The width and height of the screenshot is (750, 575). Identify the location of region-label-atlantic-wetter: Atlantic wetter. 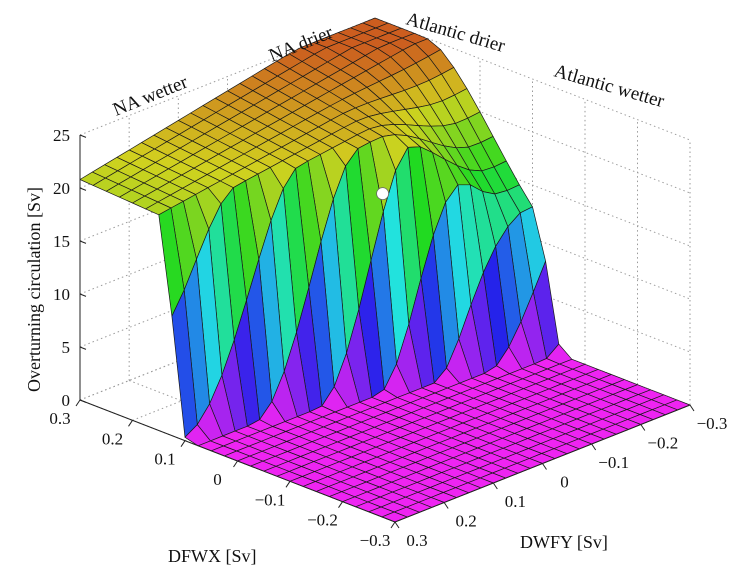
(609, 87).